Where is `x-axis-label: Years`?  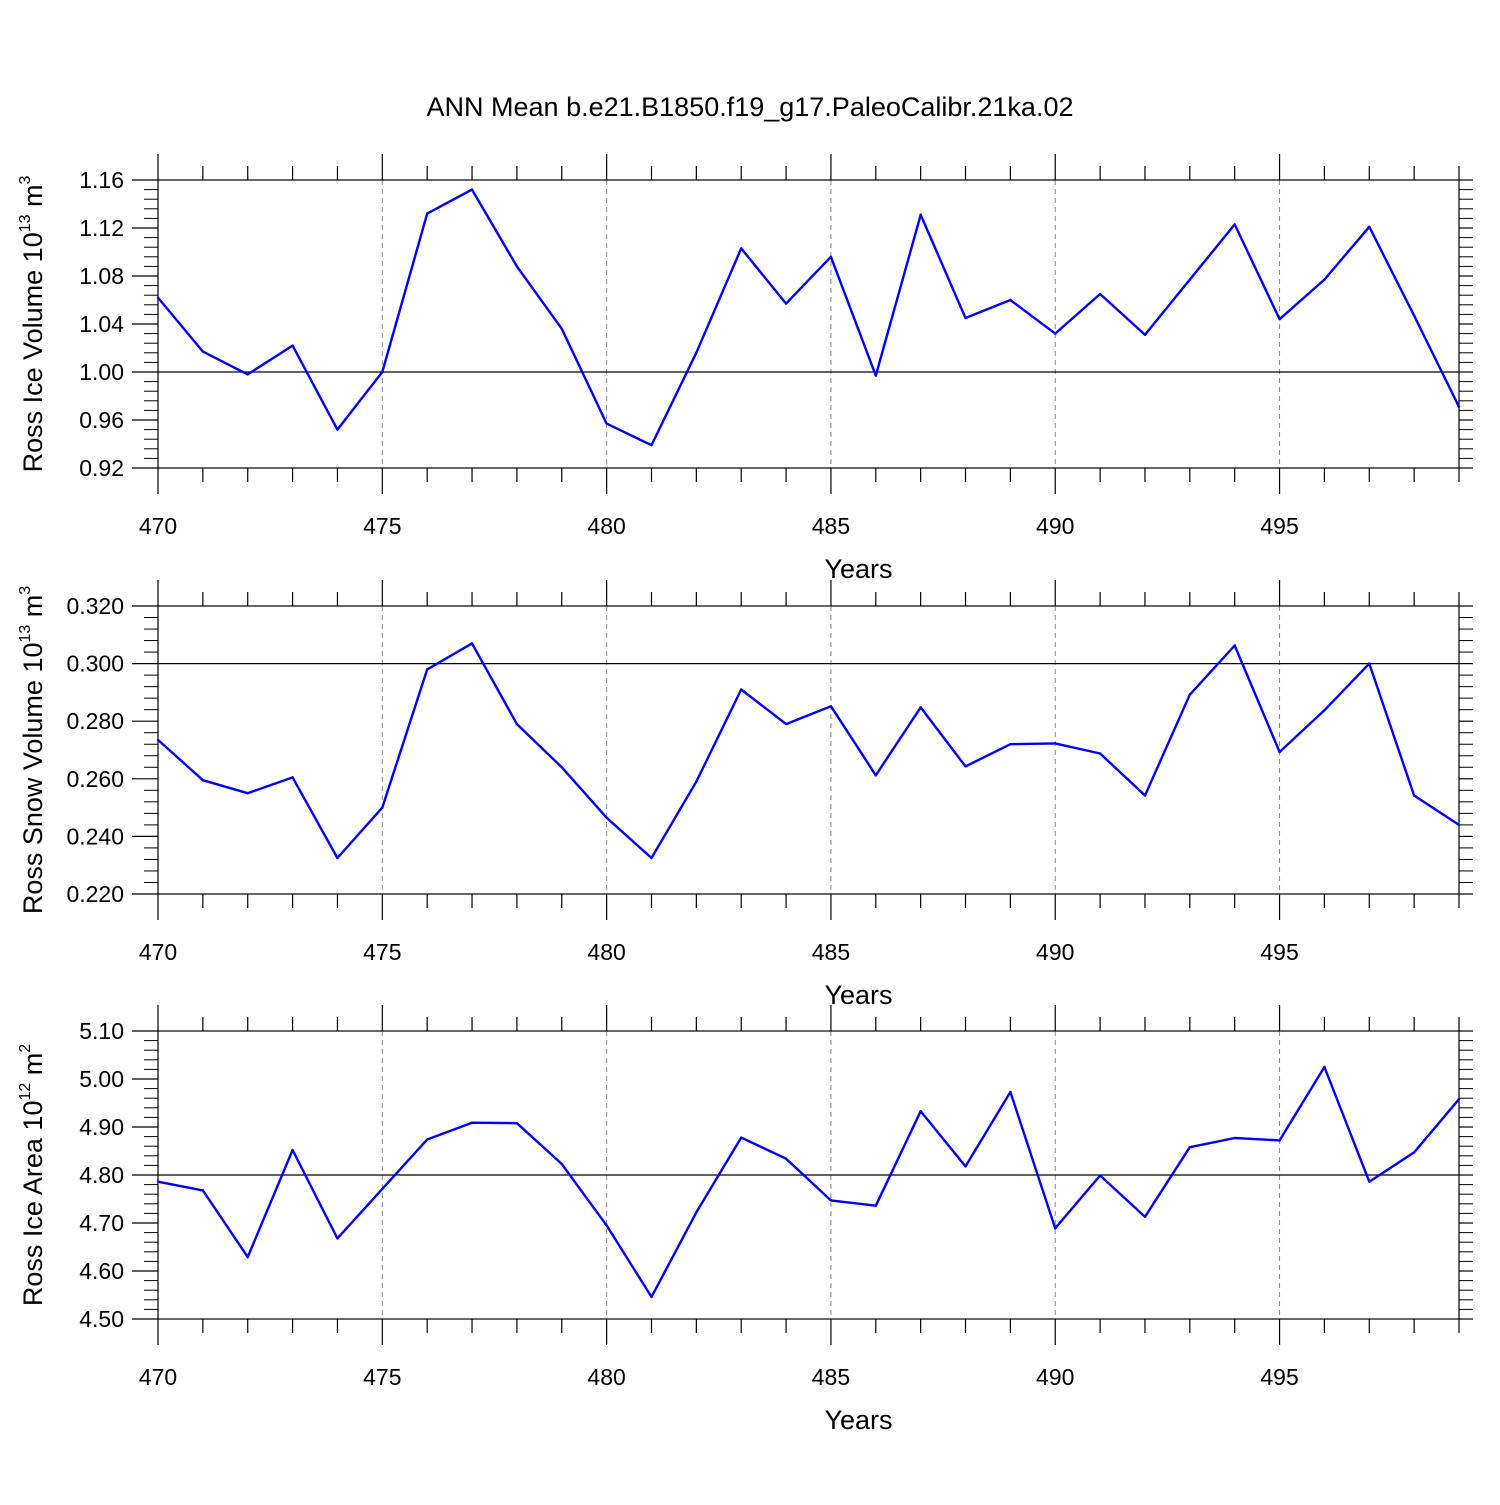 x-axis-label: Years is located at coordinates (858, 569).